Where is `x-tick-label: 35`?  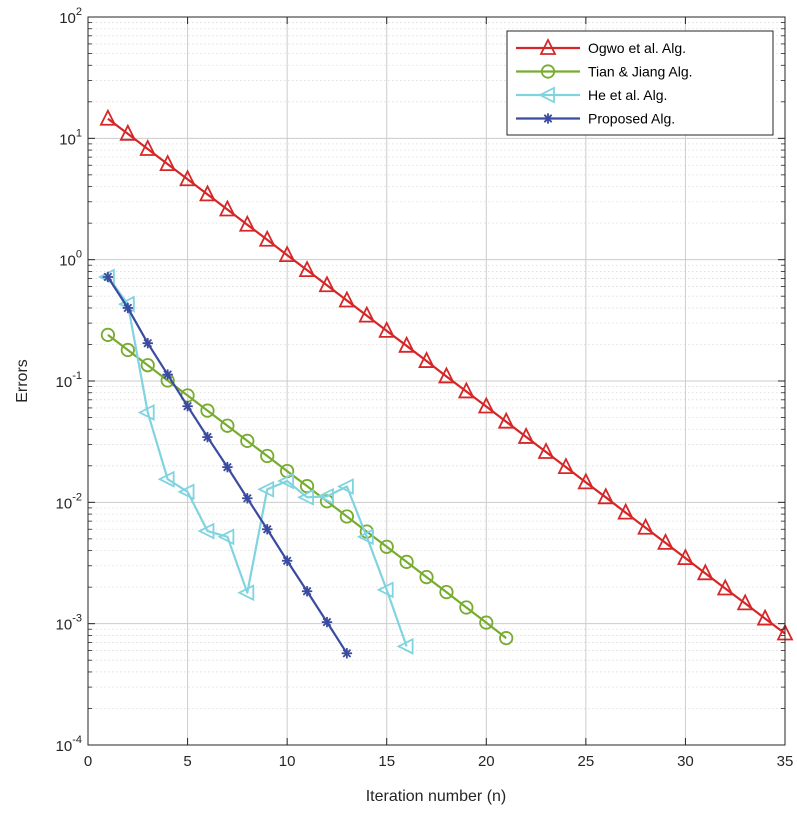 x-tick-label: 35 is located at coordinates (785, 761).